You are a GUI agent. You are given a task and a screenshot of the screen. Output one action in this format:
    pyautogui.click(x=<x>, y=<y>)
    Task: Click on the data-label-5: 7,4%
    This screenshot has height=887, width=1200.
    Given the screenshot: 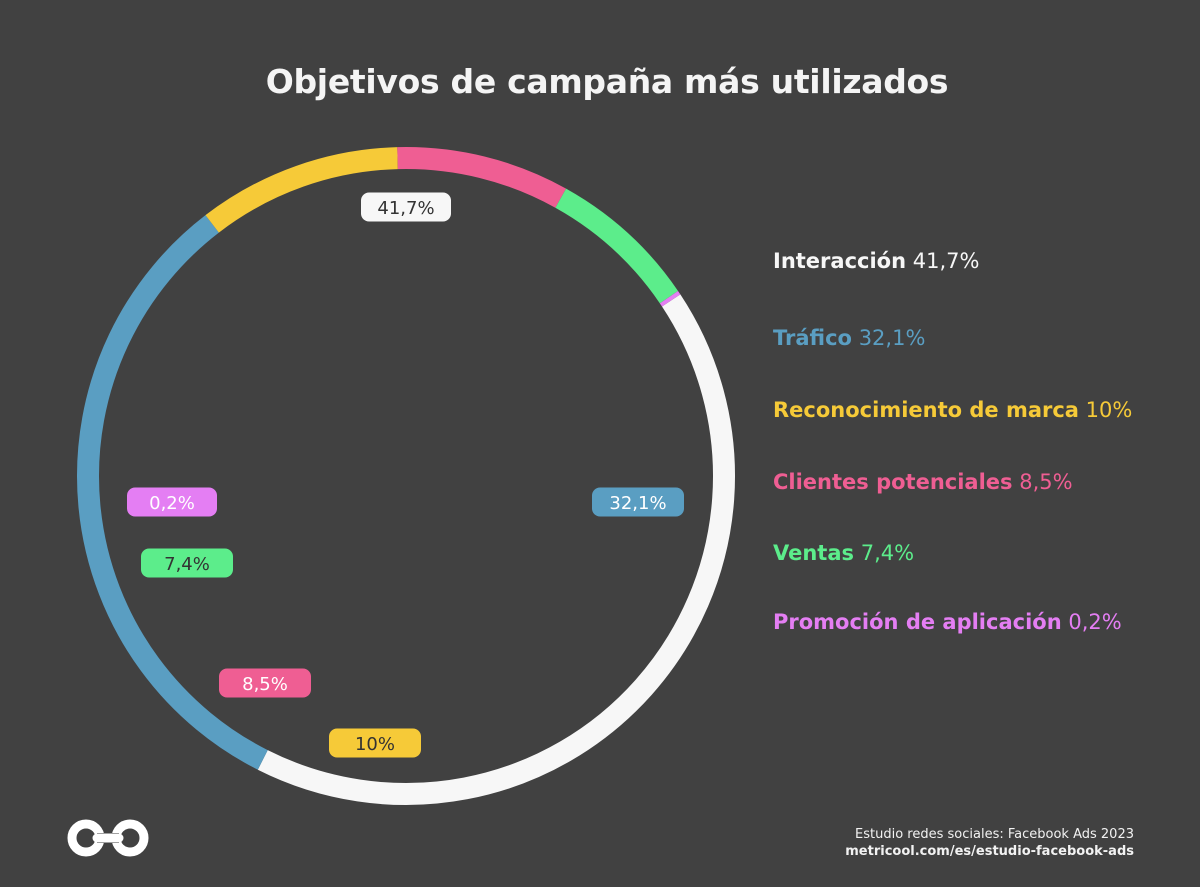 What is the action you would take?
    pyautogui.click(x=187, y=563)
    